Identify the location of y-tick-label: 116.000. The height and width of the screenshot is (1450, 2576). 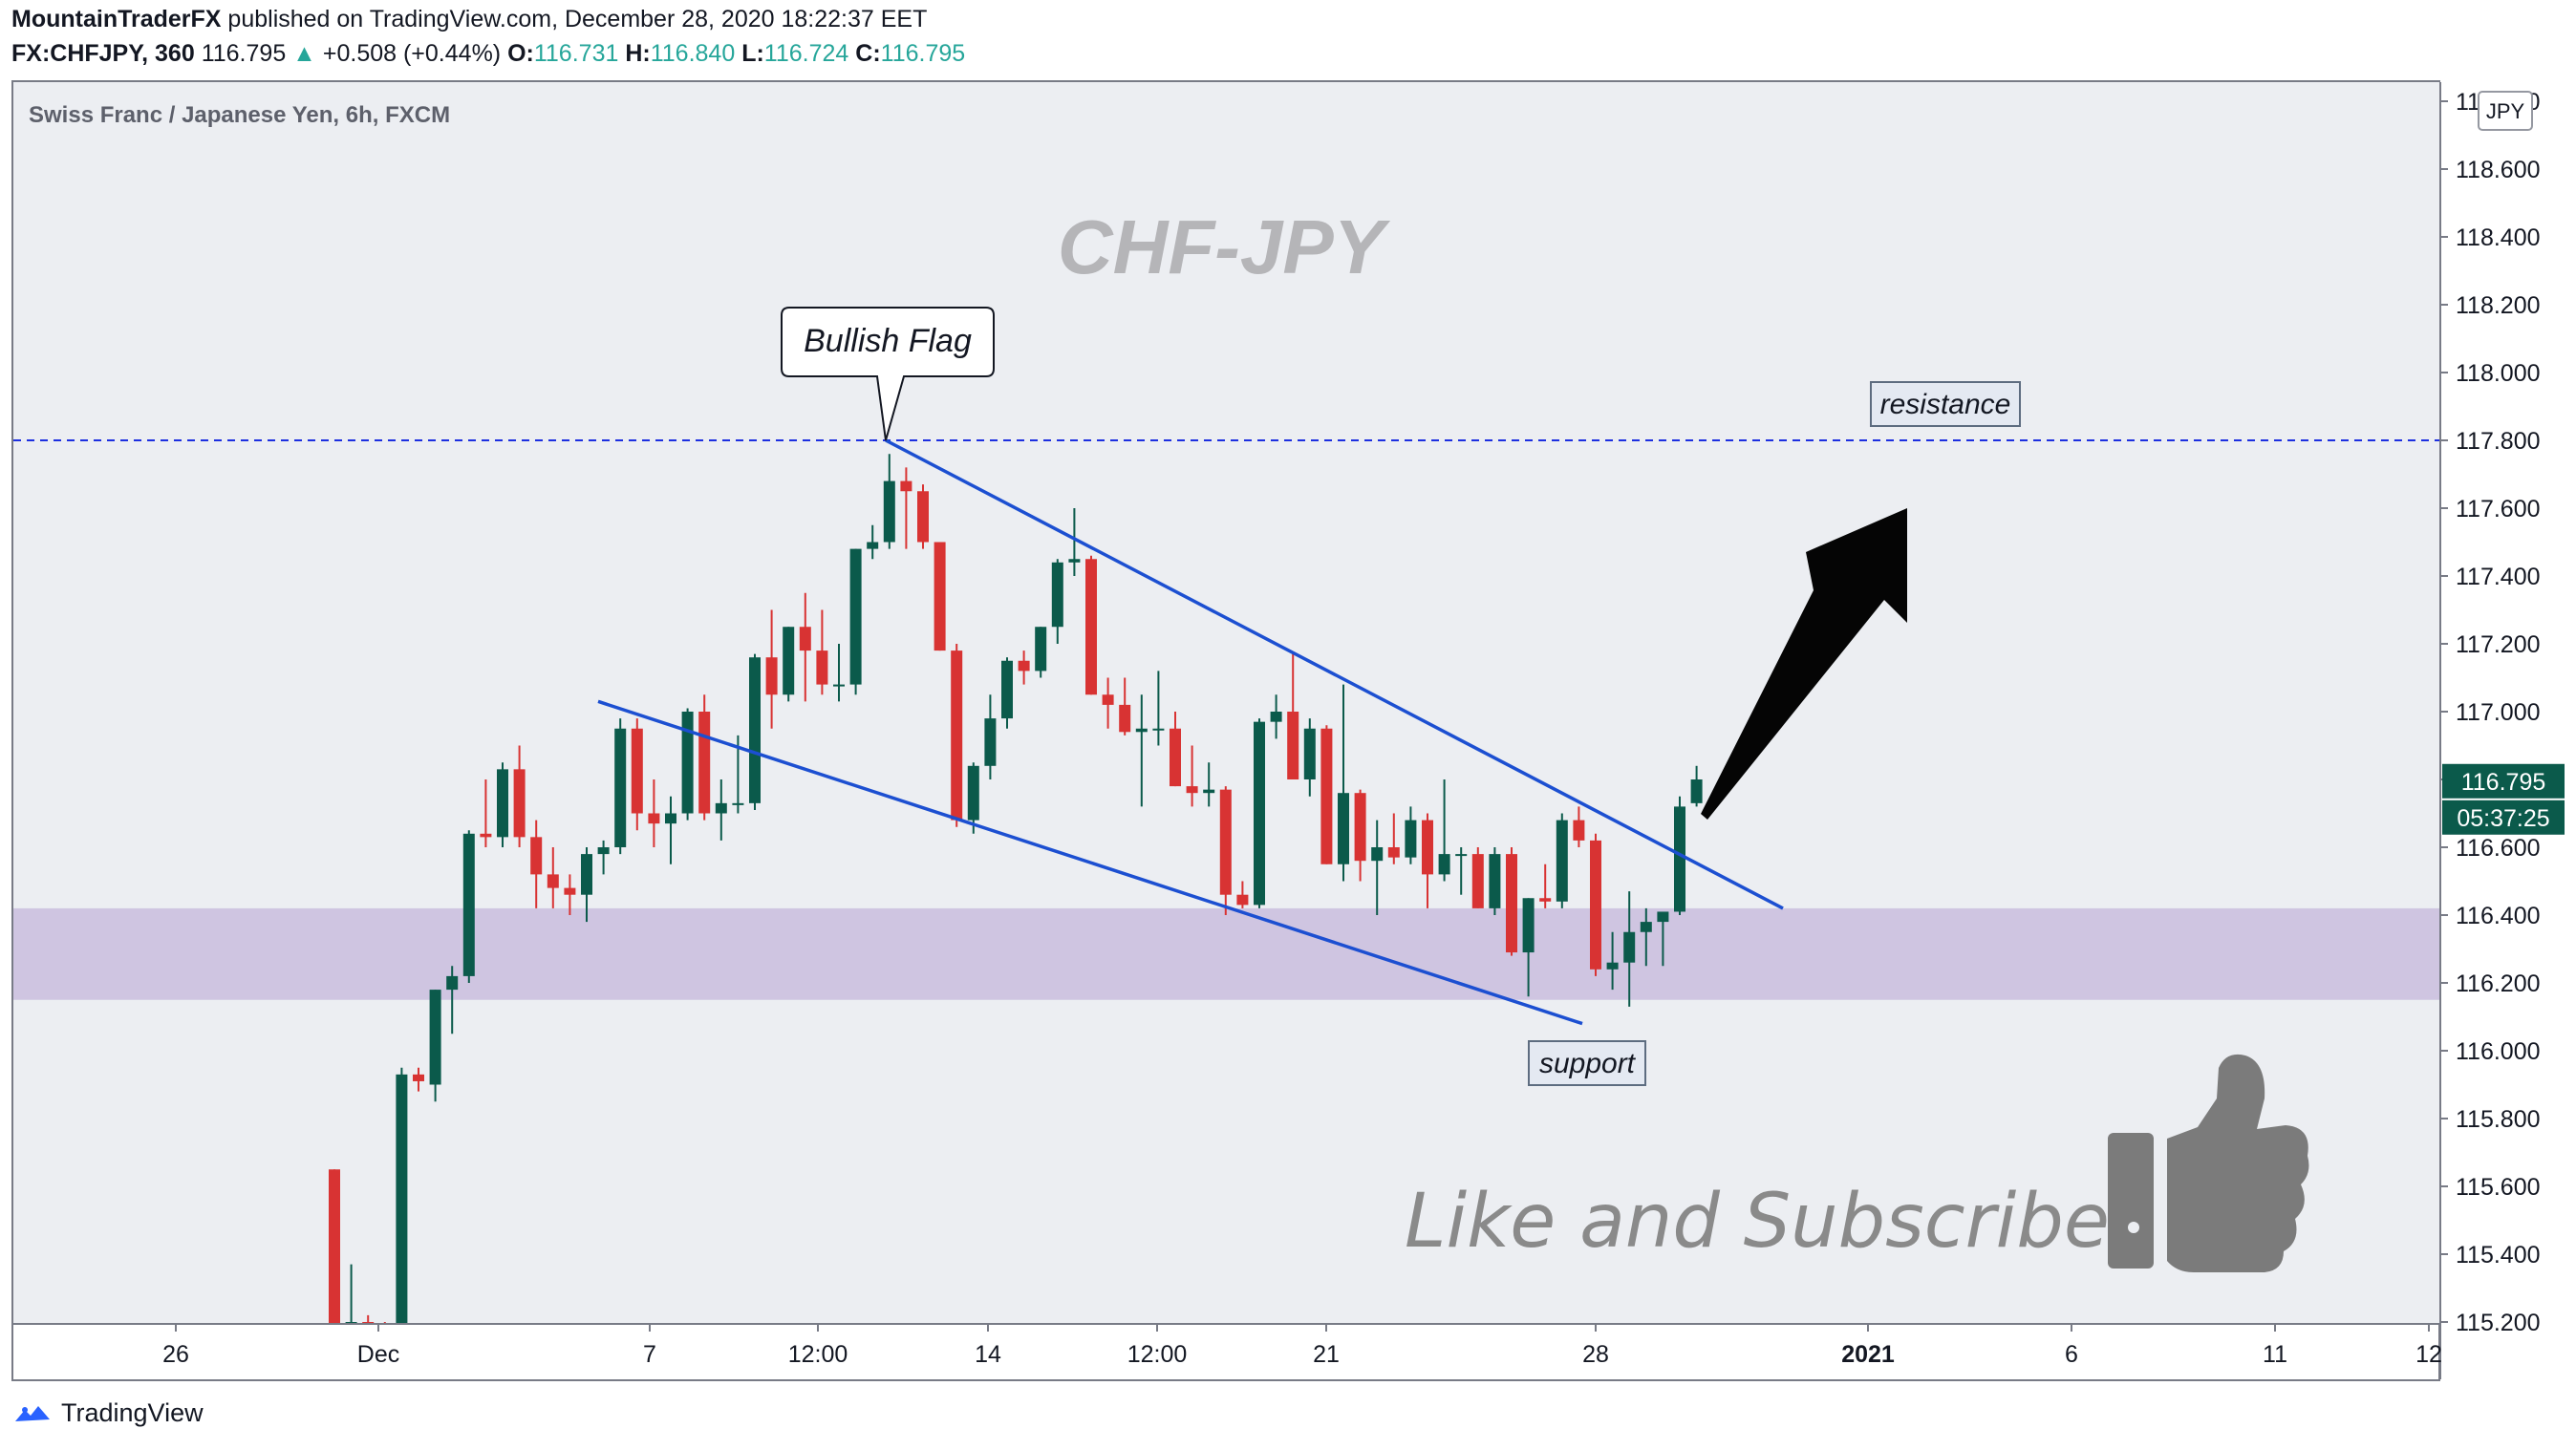
(2498, 1051).